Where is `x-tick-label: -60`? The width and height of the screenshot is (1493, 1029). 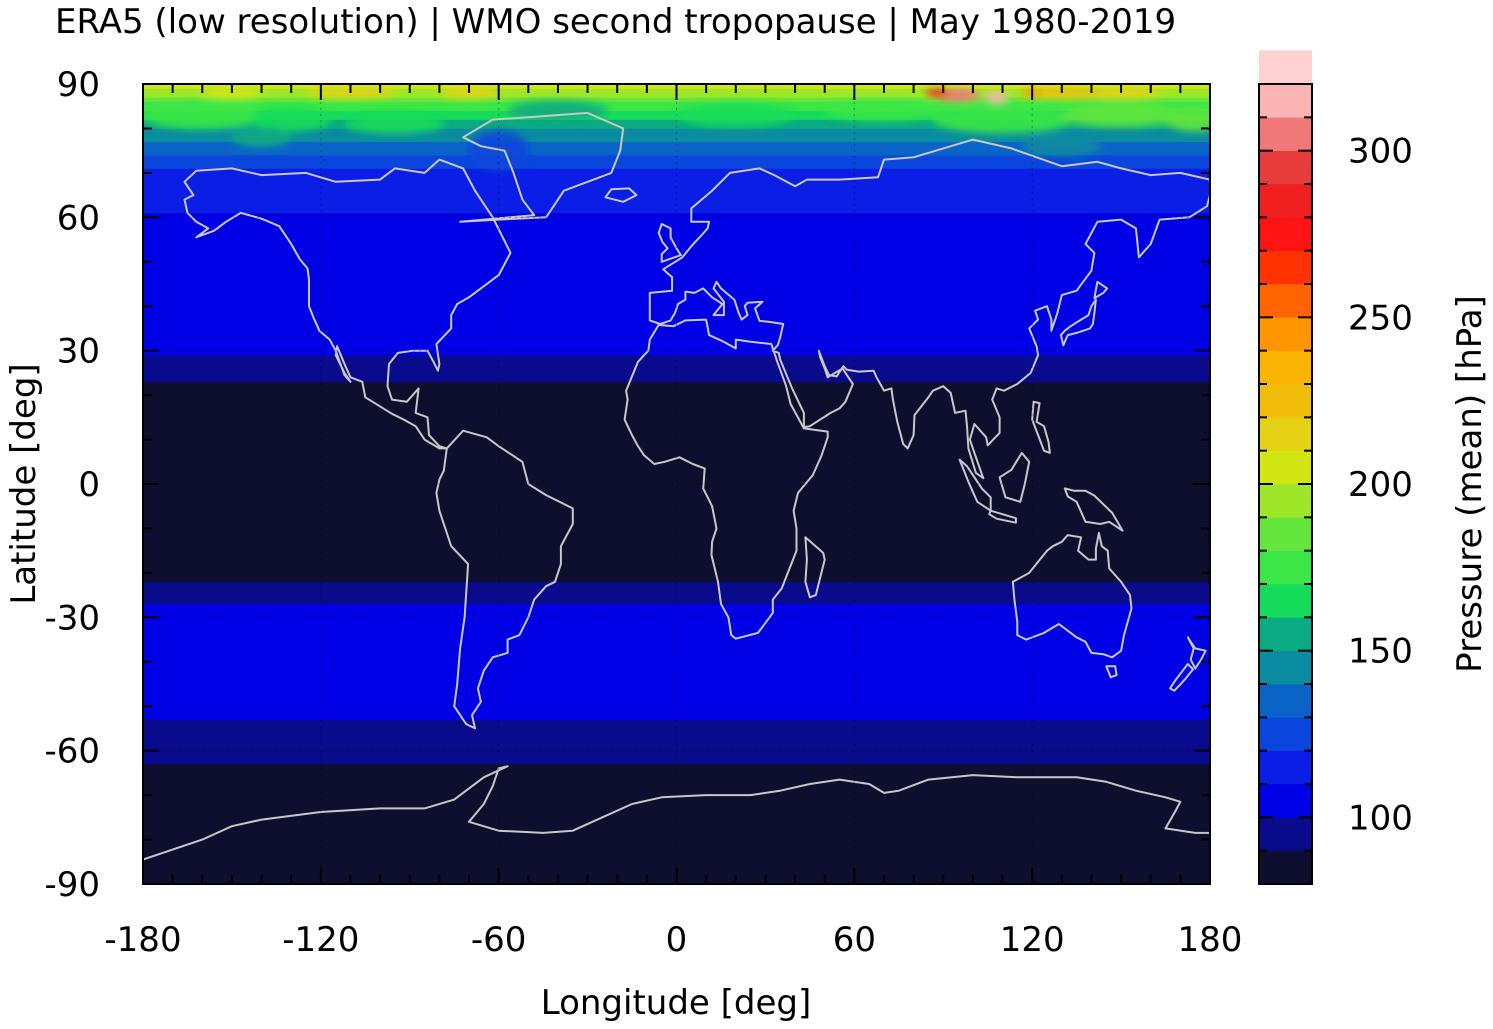 x-tick-label: -60 is located at coordinates (499, 940).